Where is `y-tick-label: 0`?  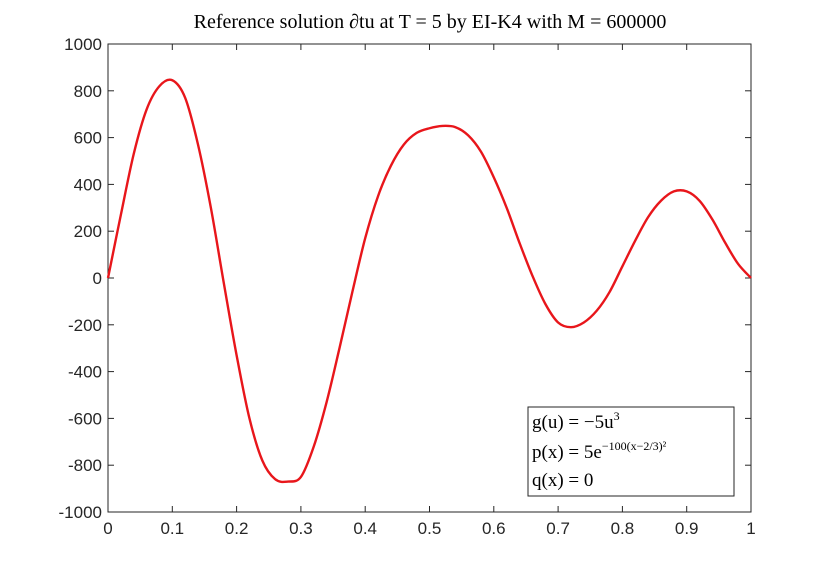
y-tick-label: 0 is located at coordinates (97, 278).